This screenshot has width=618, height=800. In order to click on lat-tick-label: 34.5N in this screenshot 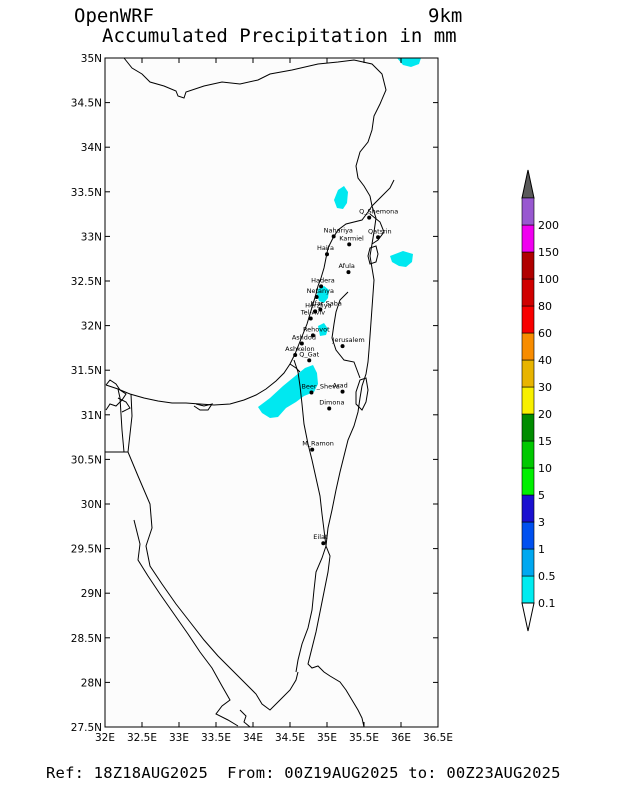, I will do `click(86, 104)`.